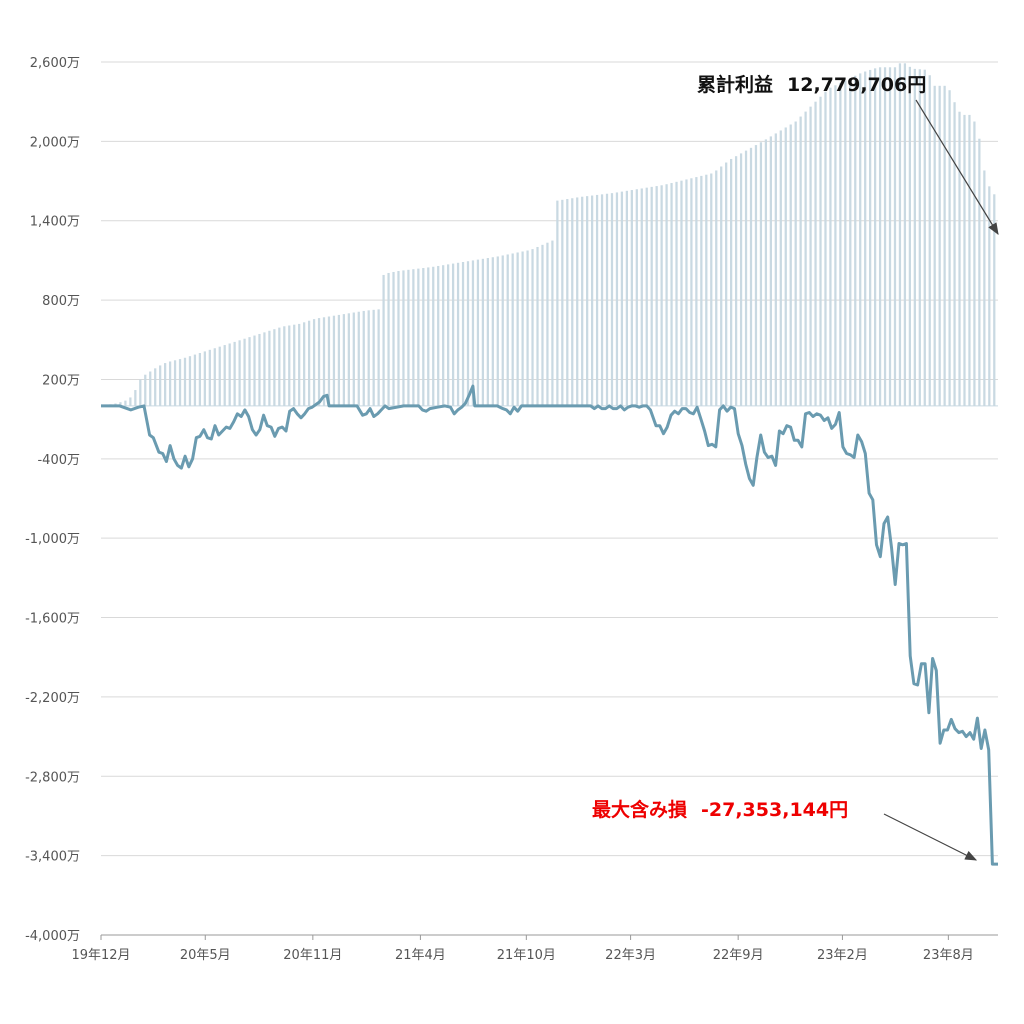 The width and height of the screenshot is (1024, 1024). Describe the element at coordinates (52, 777) in the screenshot. I see `y-tick-label: -2,800万` at that location.